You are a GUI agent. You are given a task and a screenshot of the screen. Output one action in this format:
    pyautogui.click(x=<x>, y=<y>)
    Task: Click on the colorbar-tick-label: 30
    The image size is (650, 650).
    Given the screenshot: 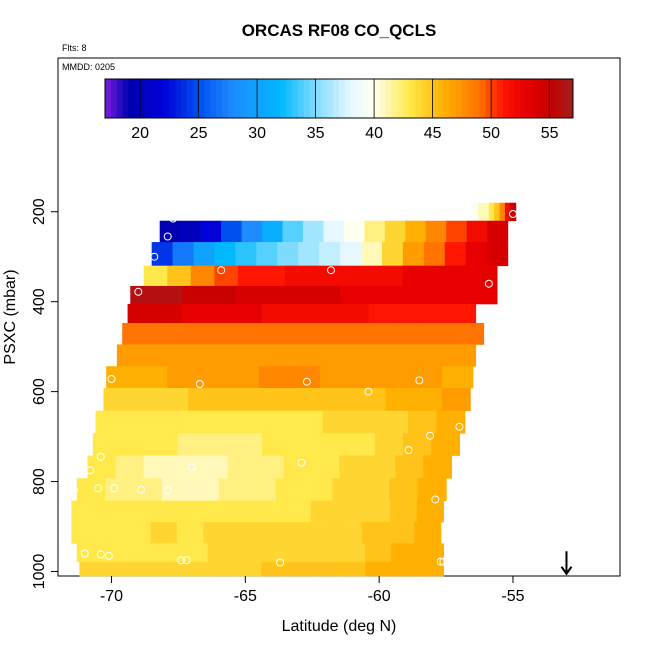 What is the action you would take?
    pyautogui.click(x=257, y=133)
    